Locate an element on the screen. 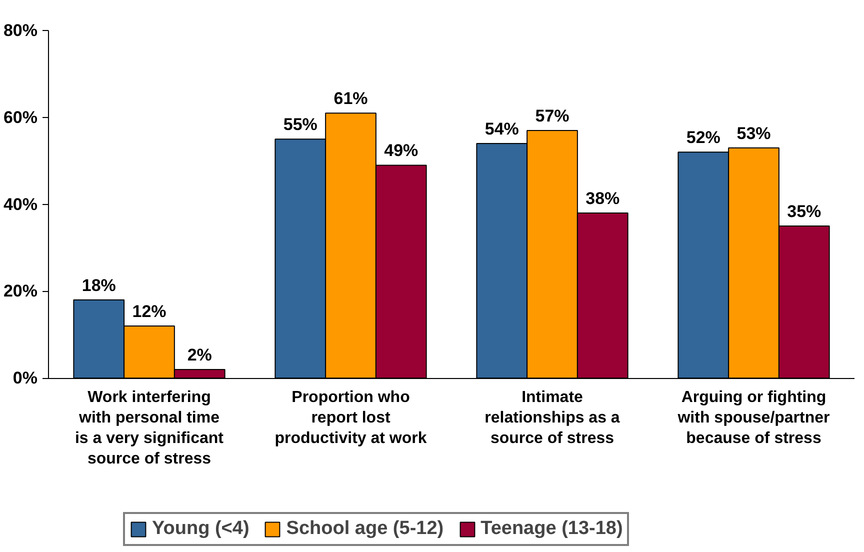  x-tick-label: Proportion who report lost productivity at work is located at coordinates (350, 418).